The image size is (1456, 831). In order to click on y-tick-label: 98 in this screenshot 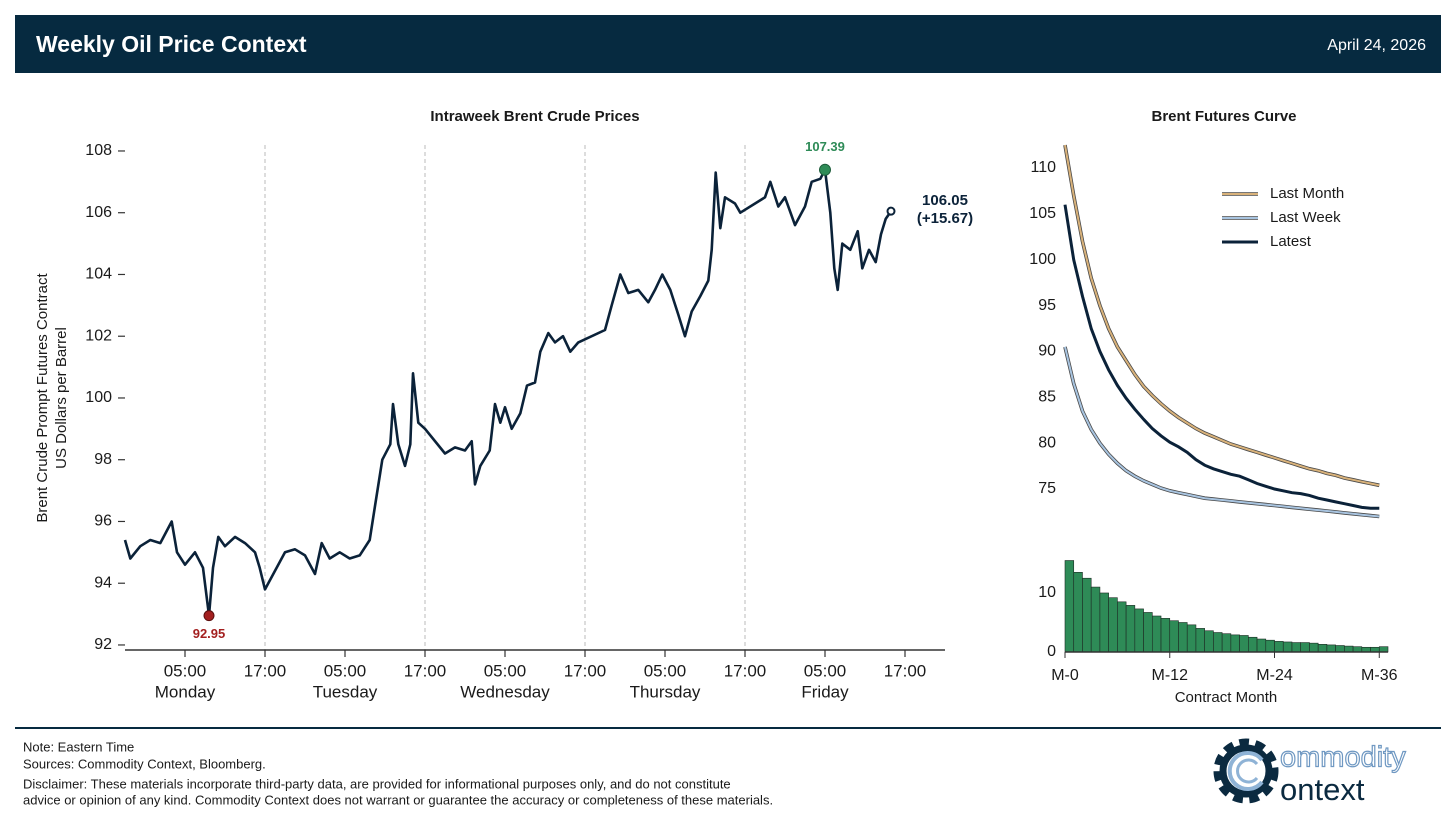, I will do `click(103, 459)`.